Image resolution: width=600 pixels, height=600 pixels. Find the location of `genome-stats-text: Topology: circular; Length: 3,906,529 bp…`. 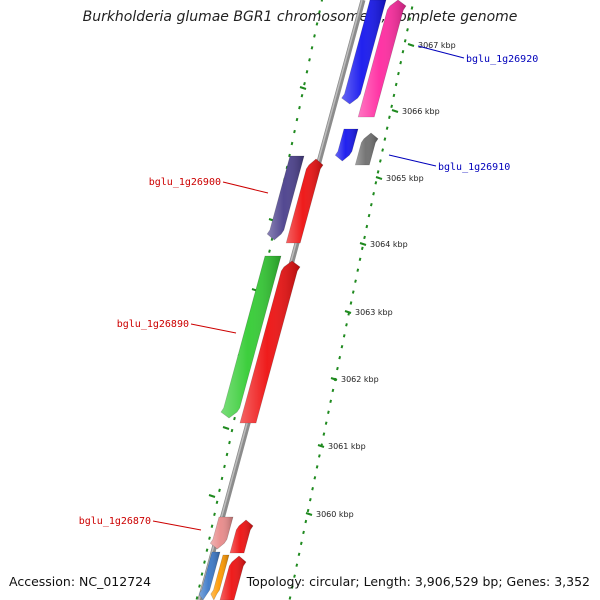

genome-stats-text: Topology: circular; Length: 3,906,529 bp… is located at coordinates (418, 581).